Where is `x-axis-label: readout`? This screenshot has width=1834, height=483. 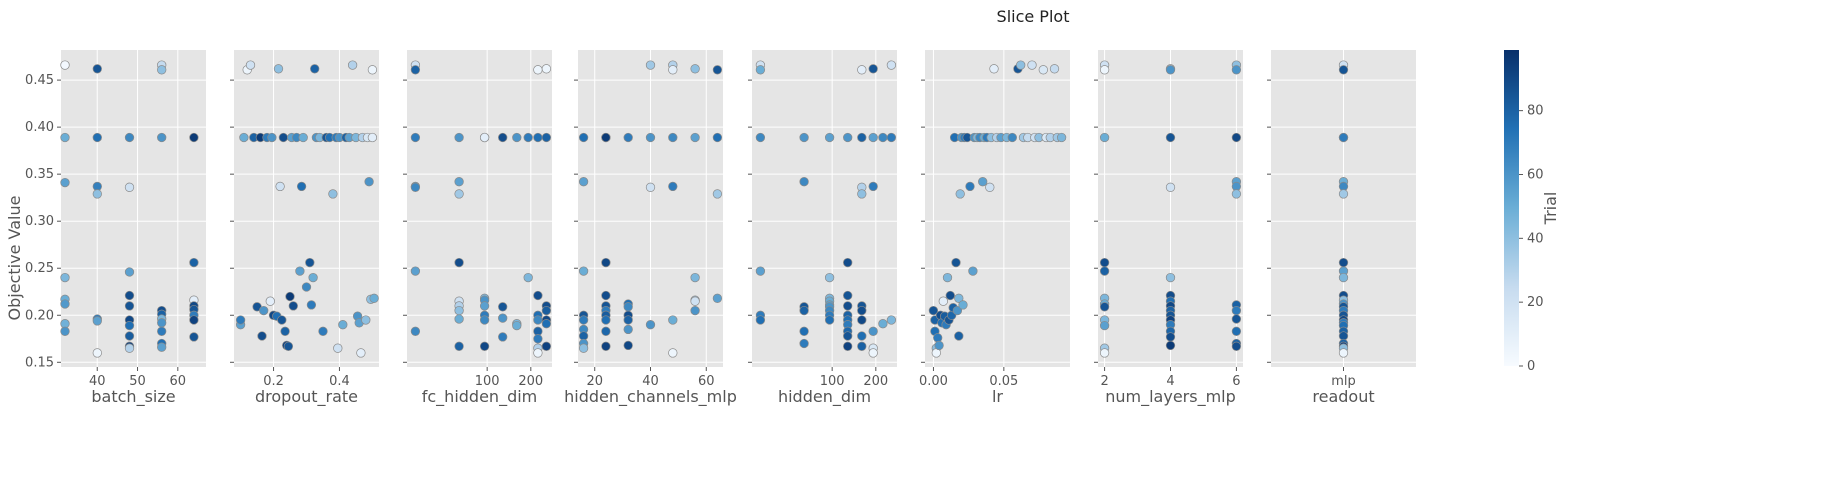
x-axis-label: readout is located at coordinates (1343, 396).